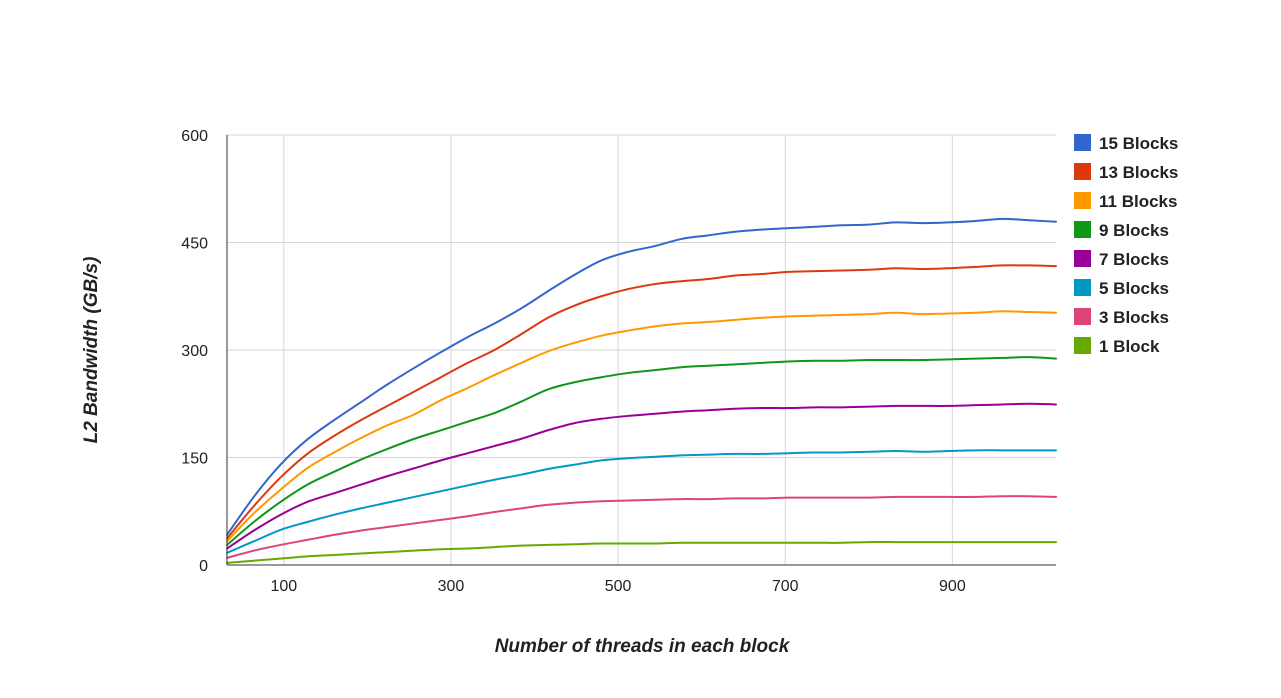 The width and height of the screenshot is (1281, 698). What do you see at coordinates (194, 351) in the screenshot?
I see `y-tick-label: 300` at bounding box center [194, 351].